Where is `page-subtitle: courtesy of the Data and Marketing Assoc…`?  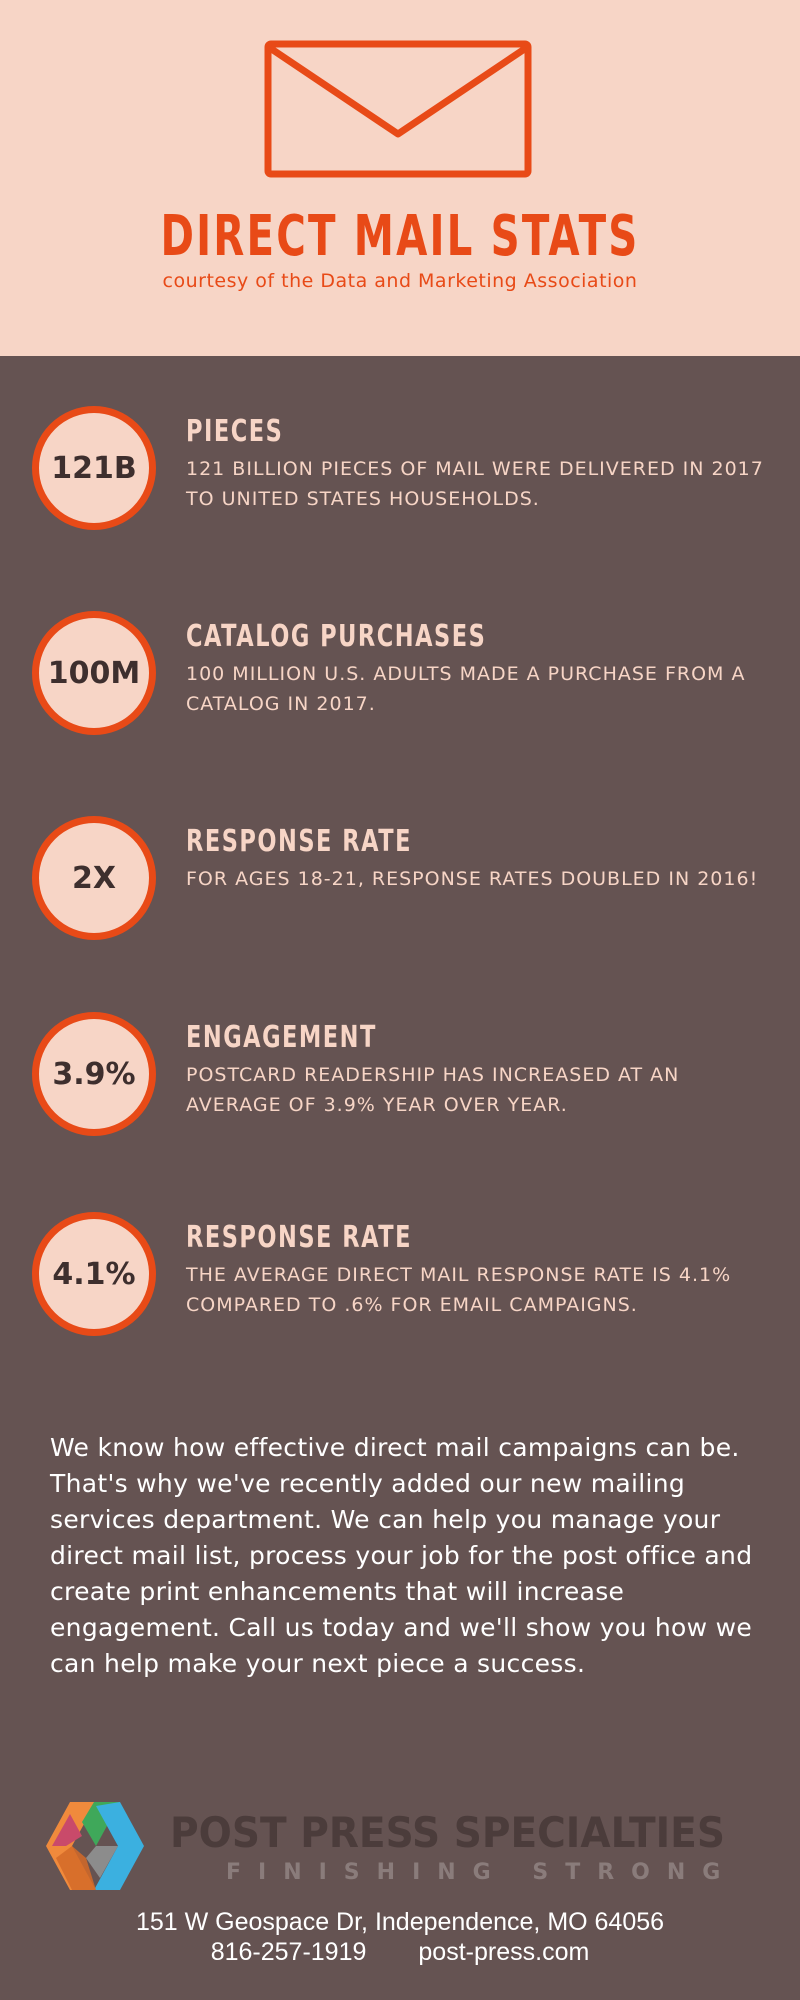 page-subtitle: courtesy of the Data and Marketing Assoc… is located at coordinates (400, 281).